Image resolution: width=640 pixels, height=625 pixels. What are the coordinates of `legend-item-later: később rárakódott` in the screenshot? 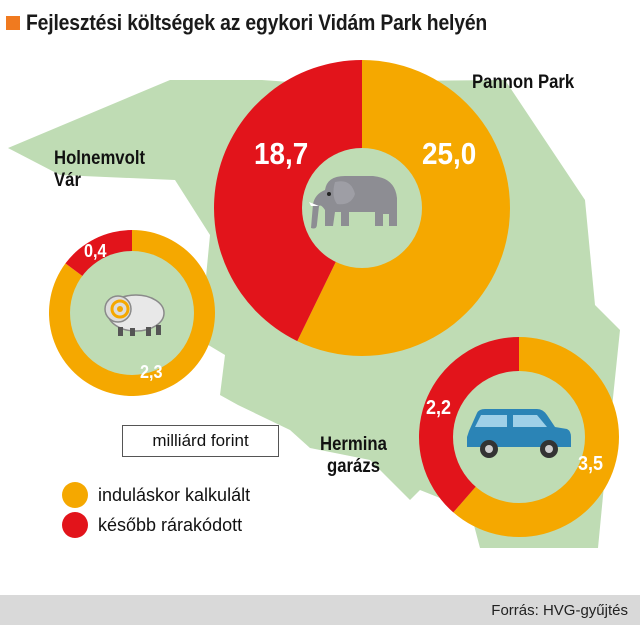 It's located at (152, 525).